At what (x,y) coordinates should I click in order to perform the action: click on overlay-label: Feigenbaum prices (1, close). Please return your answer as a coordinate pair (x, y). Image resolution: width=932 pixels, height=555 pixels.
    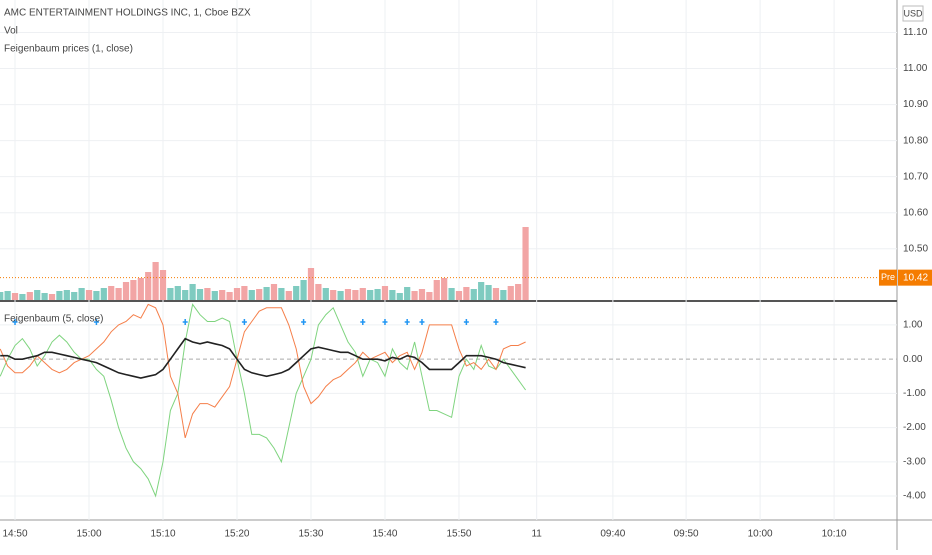
    Looking at the image, I should click on (68, 49).